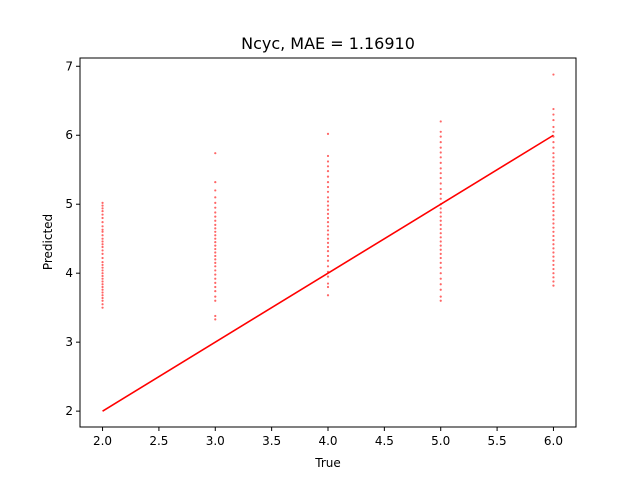  Describe the element at coordinates (327, 441) in the screenshot. I see `x-tick-label: 4.0` at that location.